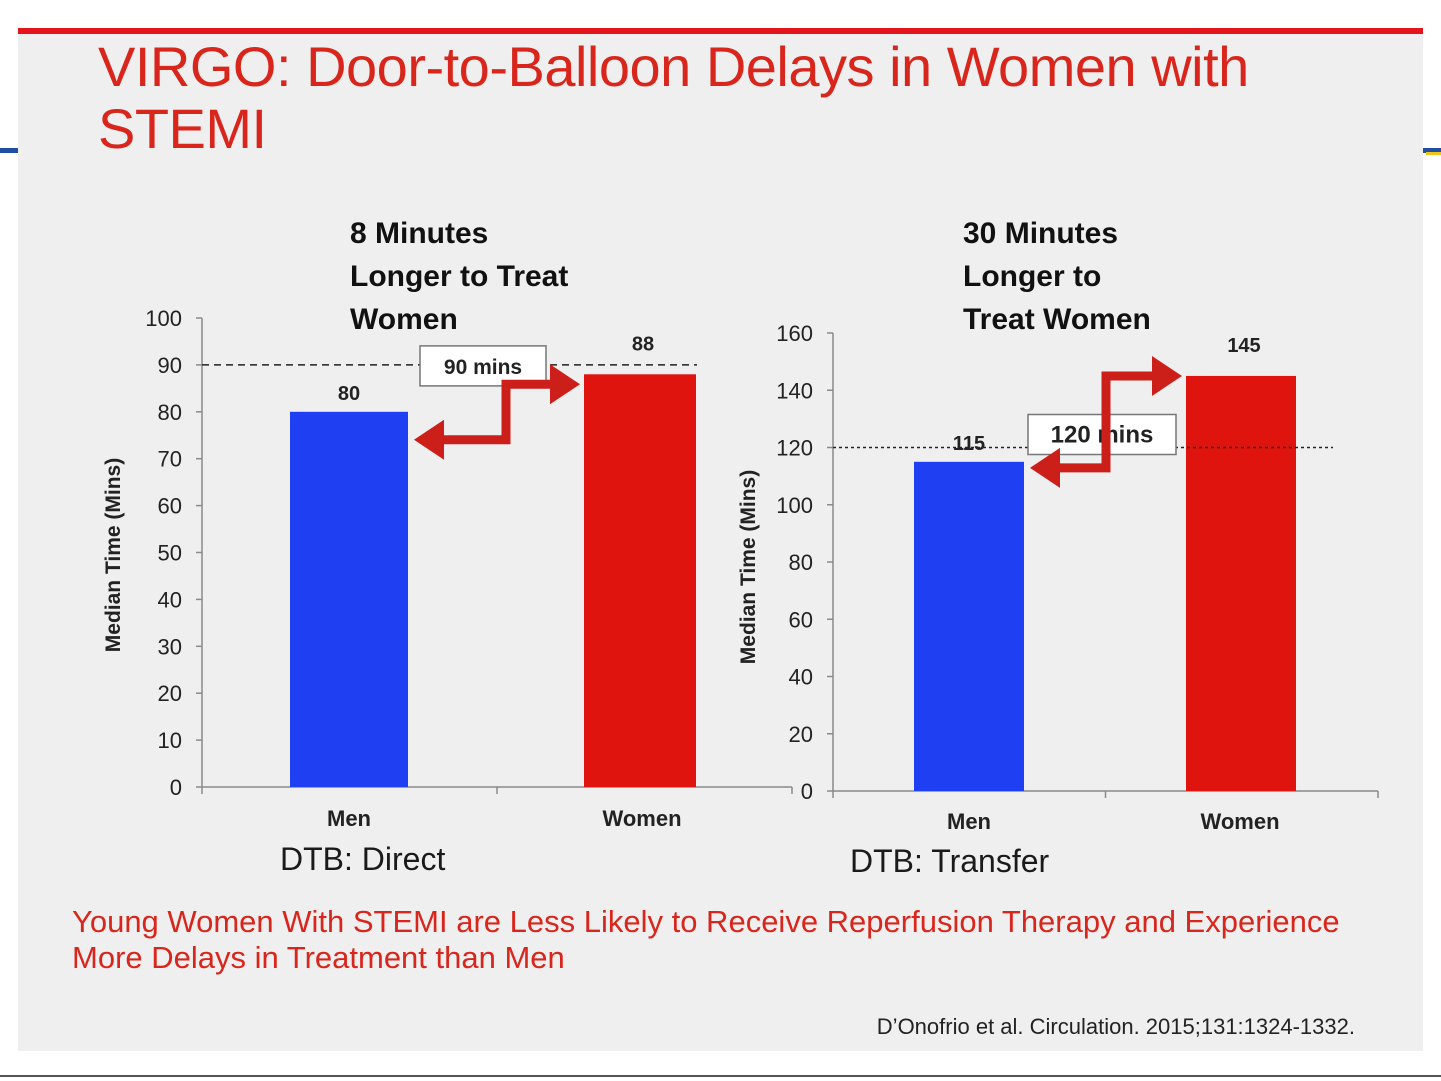 Image resolution: width=1441 pixels, height=1081 pixels. Describe the element at coordinates (1433, 153) in the screenshot. I see `right-edge-stub-yellow` at that location.